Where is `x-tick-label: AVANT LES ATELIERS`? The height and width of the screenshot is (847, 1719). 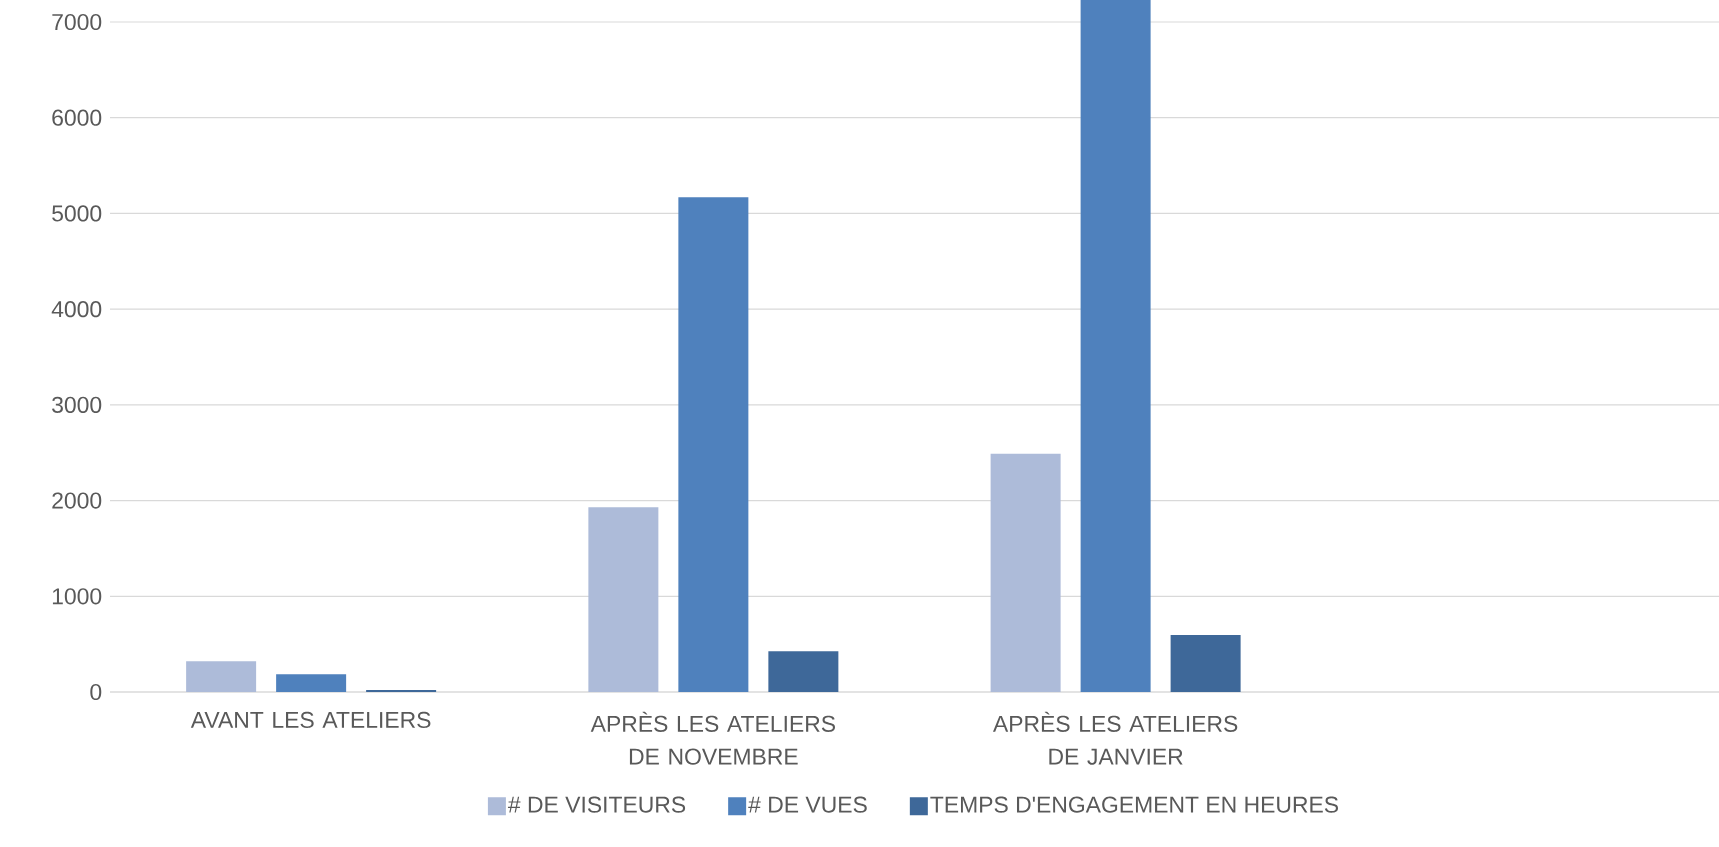
x-tick-label: AVANT LES ATELIERS is located at coordinates (310, 720).